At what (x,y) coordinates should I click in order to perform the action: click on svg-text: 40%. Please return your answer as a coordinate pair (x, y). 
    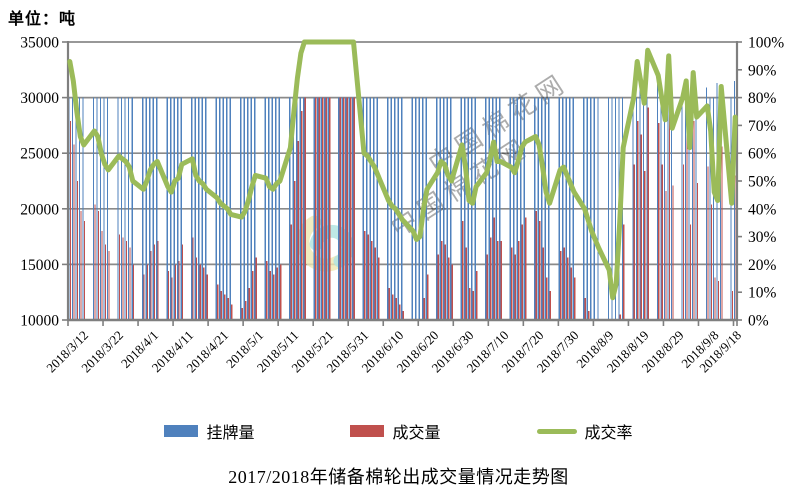
    Looking at the image, I should click on (762, 209).